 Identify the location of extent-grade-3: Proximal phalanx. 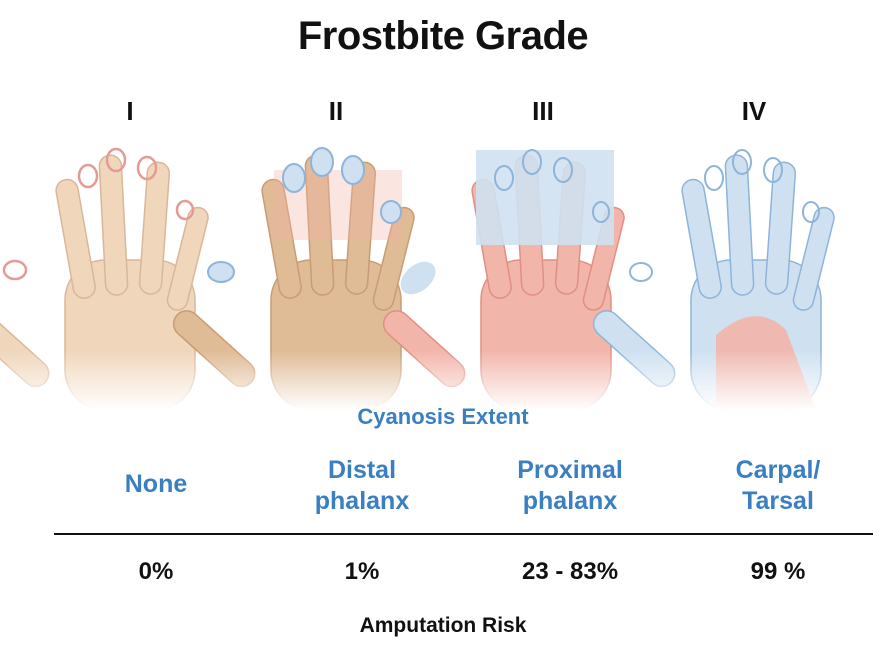
(570, 486).